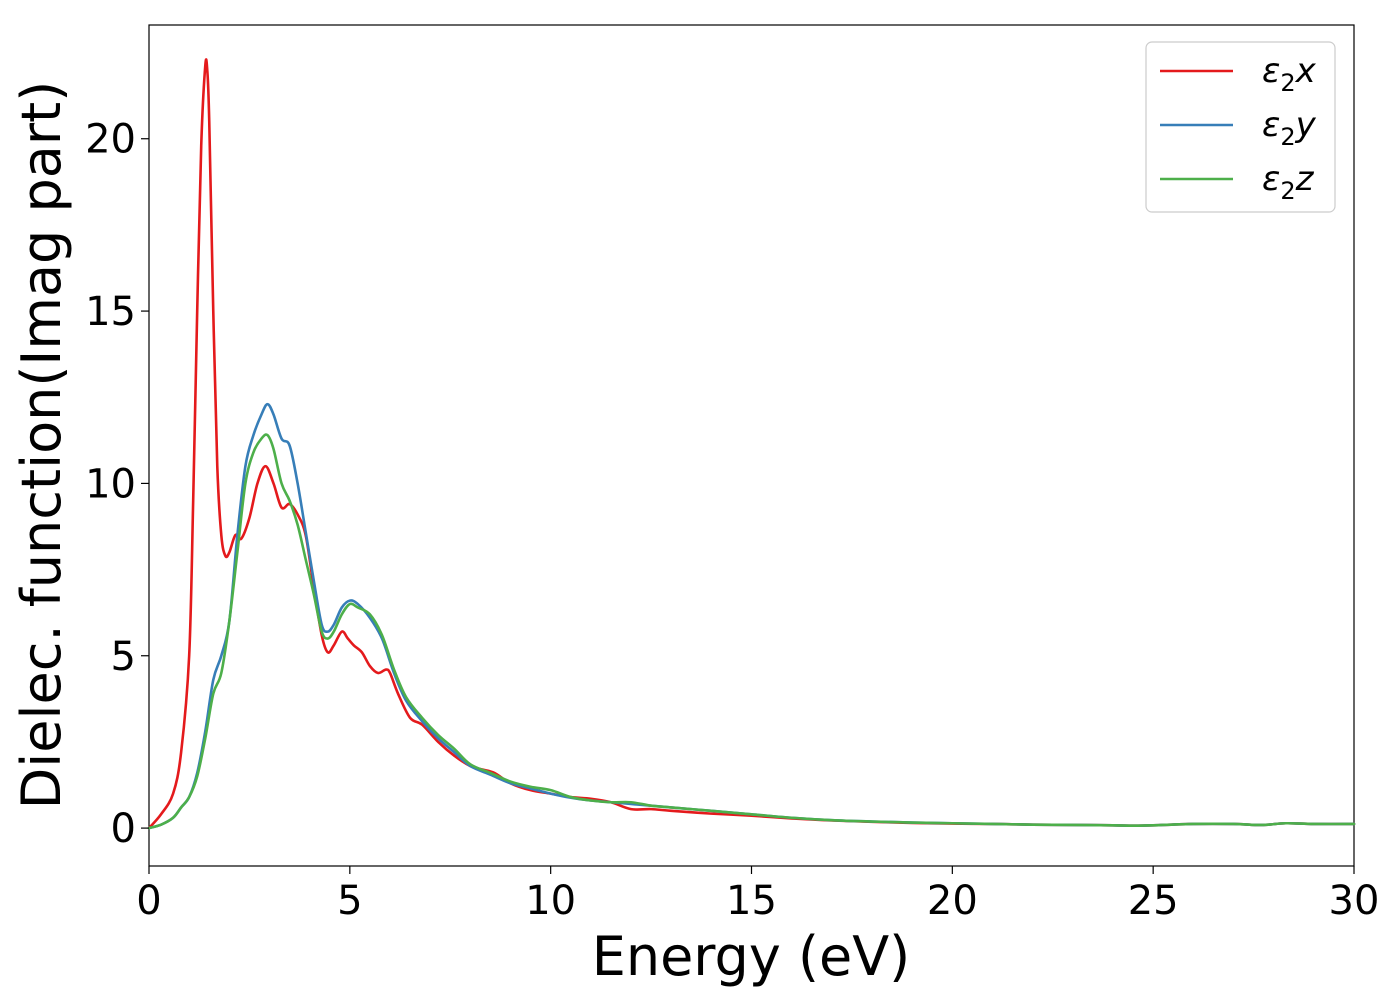 This screenshot has width=1400, height=1000. I want to click on legend-entries: ε2x ε2y ε2z, so click(1238, 128).